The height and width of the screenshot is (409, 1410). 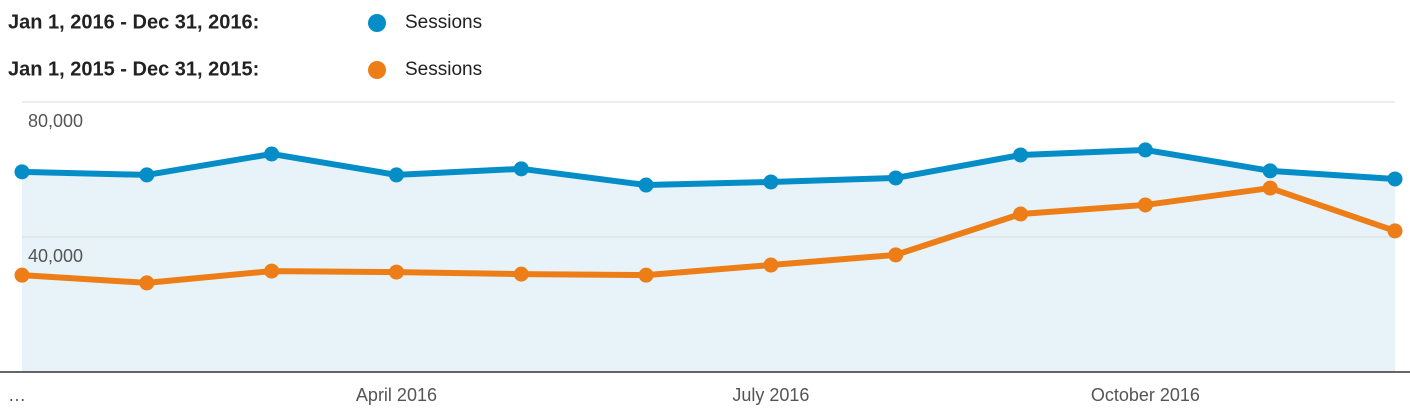 What do you see at coordinates (133, 69) in the screenshot?
I see `legend-period: Jan 1, 2015 - Dec 31, 2015:` at bounding box center [133, 69].